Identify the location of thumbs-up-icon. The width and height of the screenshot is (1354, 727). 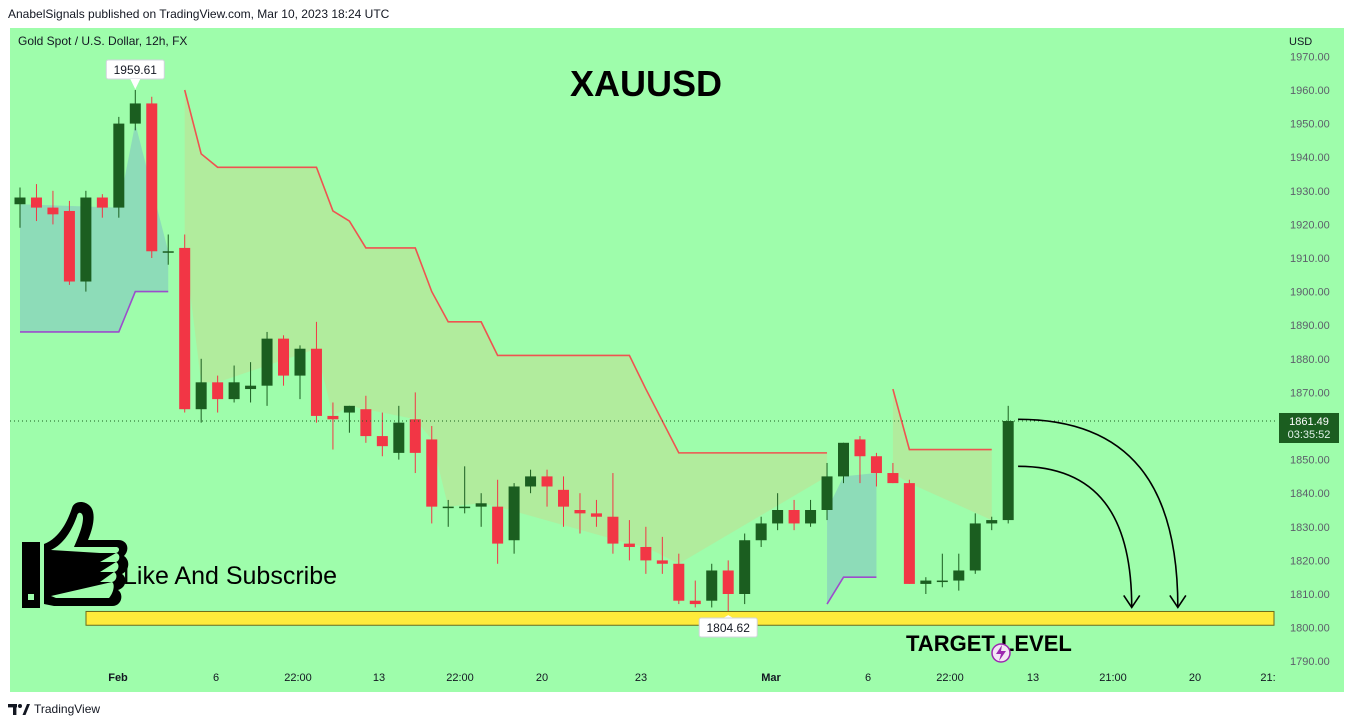
(75, 555).